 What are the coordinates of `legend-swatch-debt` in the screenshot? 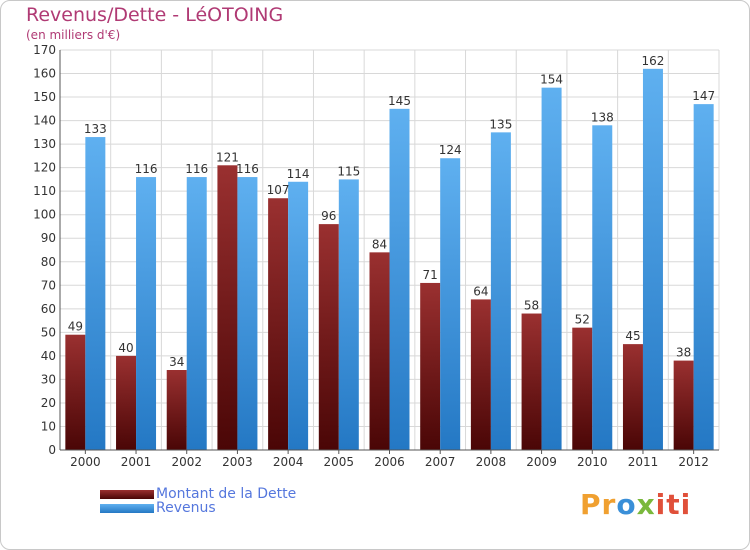 It's located at (127, 494).